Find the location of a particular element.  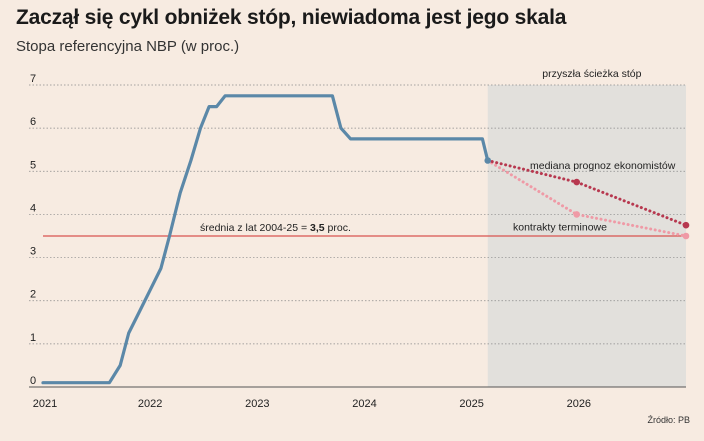

x-tick-label: 2023 is located at coordinates (257, 404).